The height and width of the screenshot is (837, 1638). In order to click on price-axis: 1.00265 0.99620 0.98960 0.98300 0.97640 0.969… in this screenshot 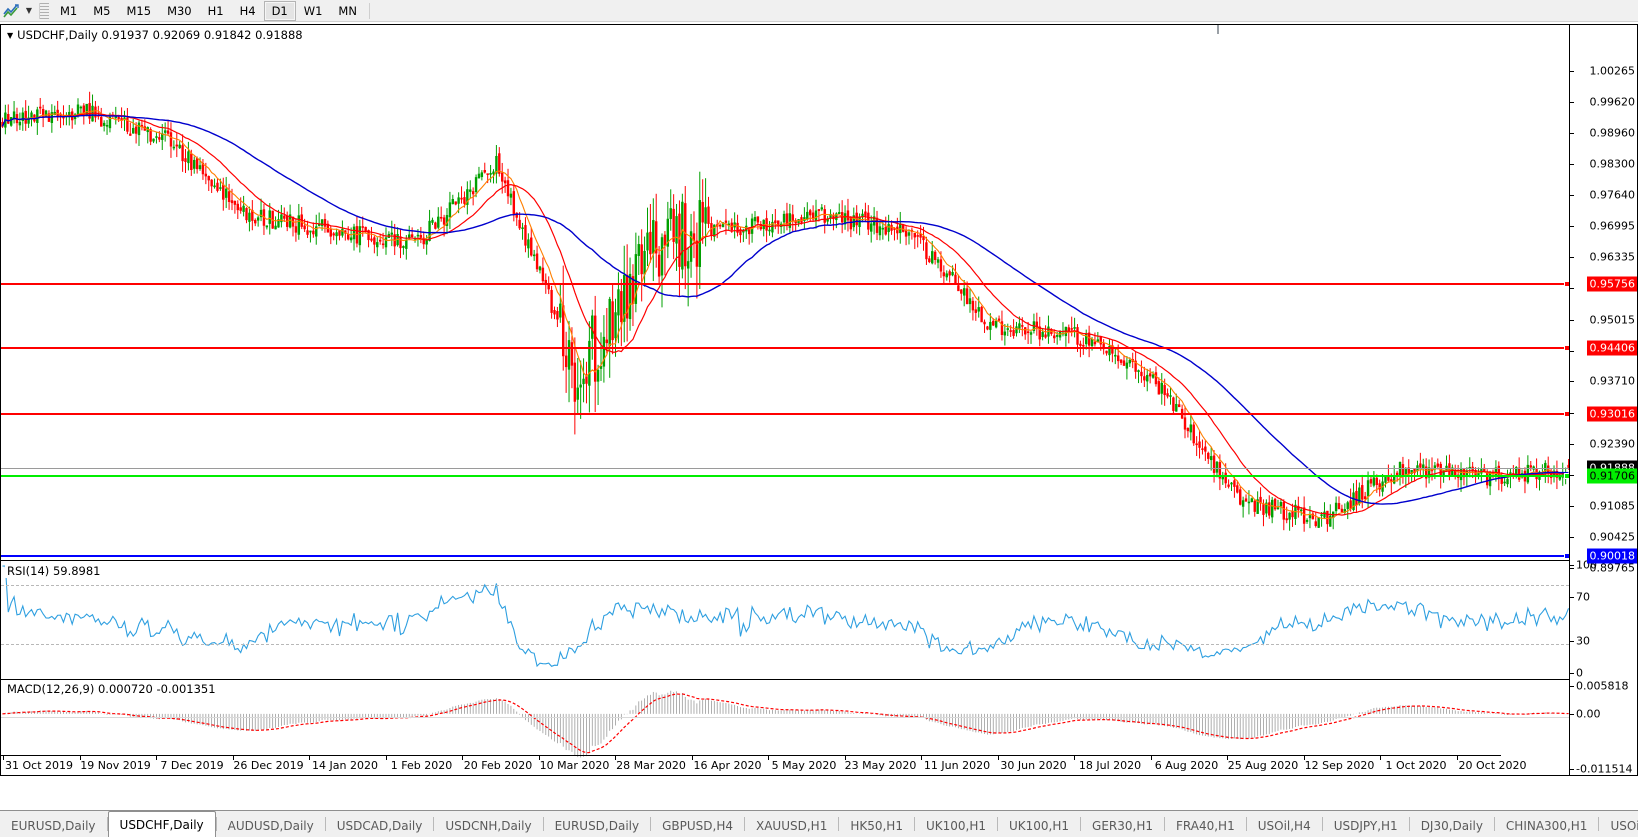, I will do `click(1603, 400)`.